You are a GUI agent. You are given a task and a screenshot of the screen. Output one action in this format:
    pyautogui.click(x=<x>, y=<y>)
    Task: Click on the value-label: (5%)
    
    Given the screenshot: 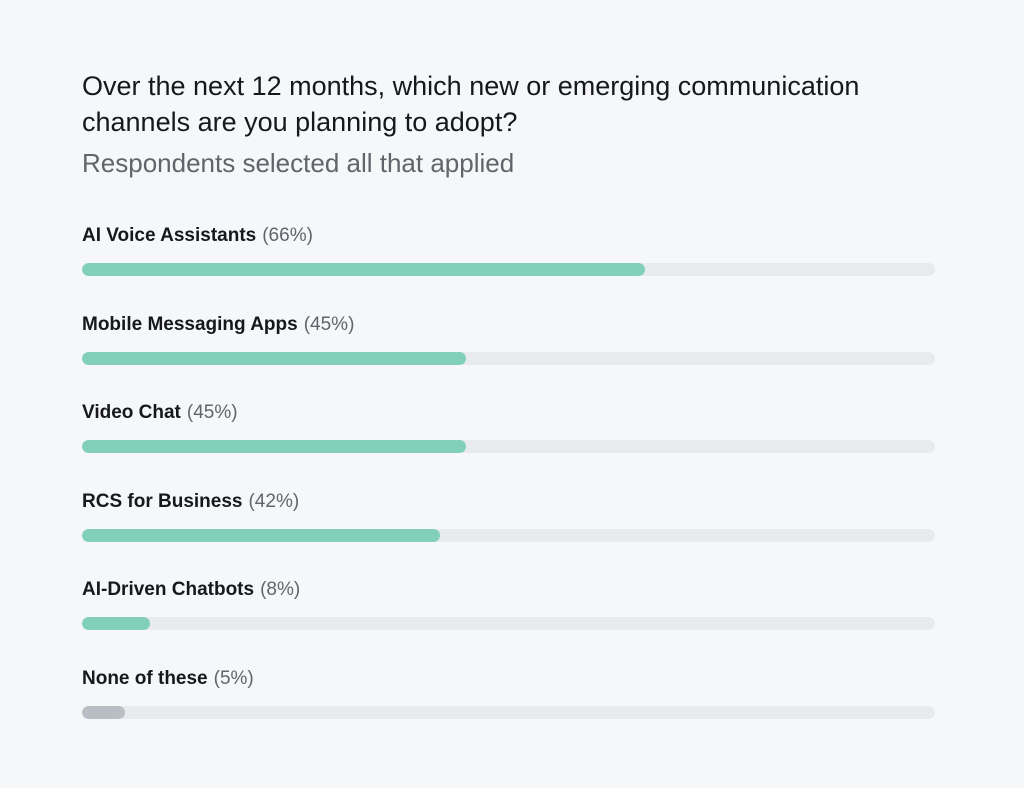 What is the action you would take?
    pyautogui.click(x=233, y=678)
    